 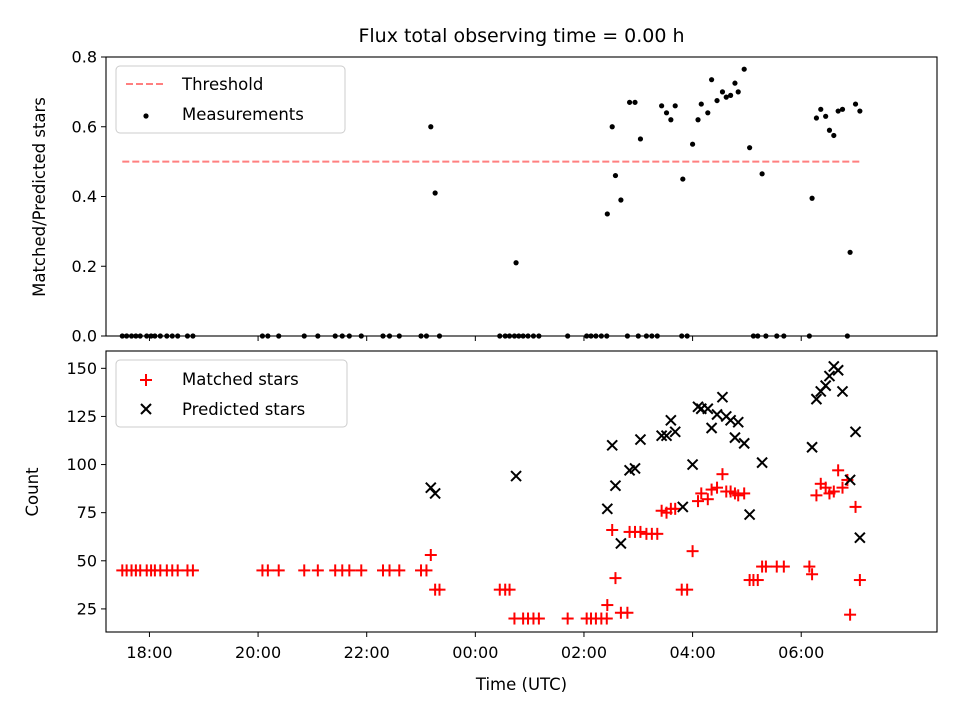 What do you see at coordinates (39, 197) in the screenshot?
I see `top-y-axis-label: Matched/Predicted stars` at bounding box center [39, 197].